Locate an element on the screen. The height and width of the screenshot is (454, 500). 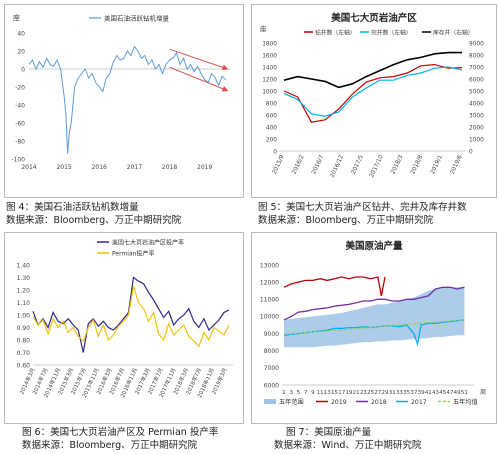
x-tick-label: 2018 is located at coordinates (169, 167).